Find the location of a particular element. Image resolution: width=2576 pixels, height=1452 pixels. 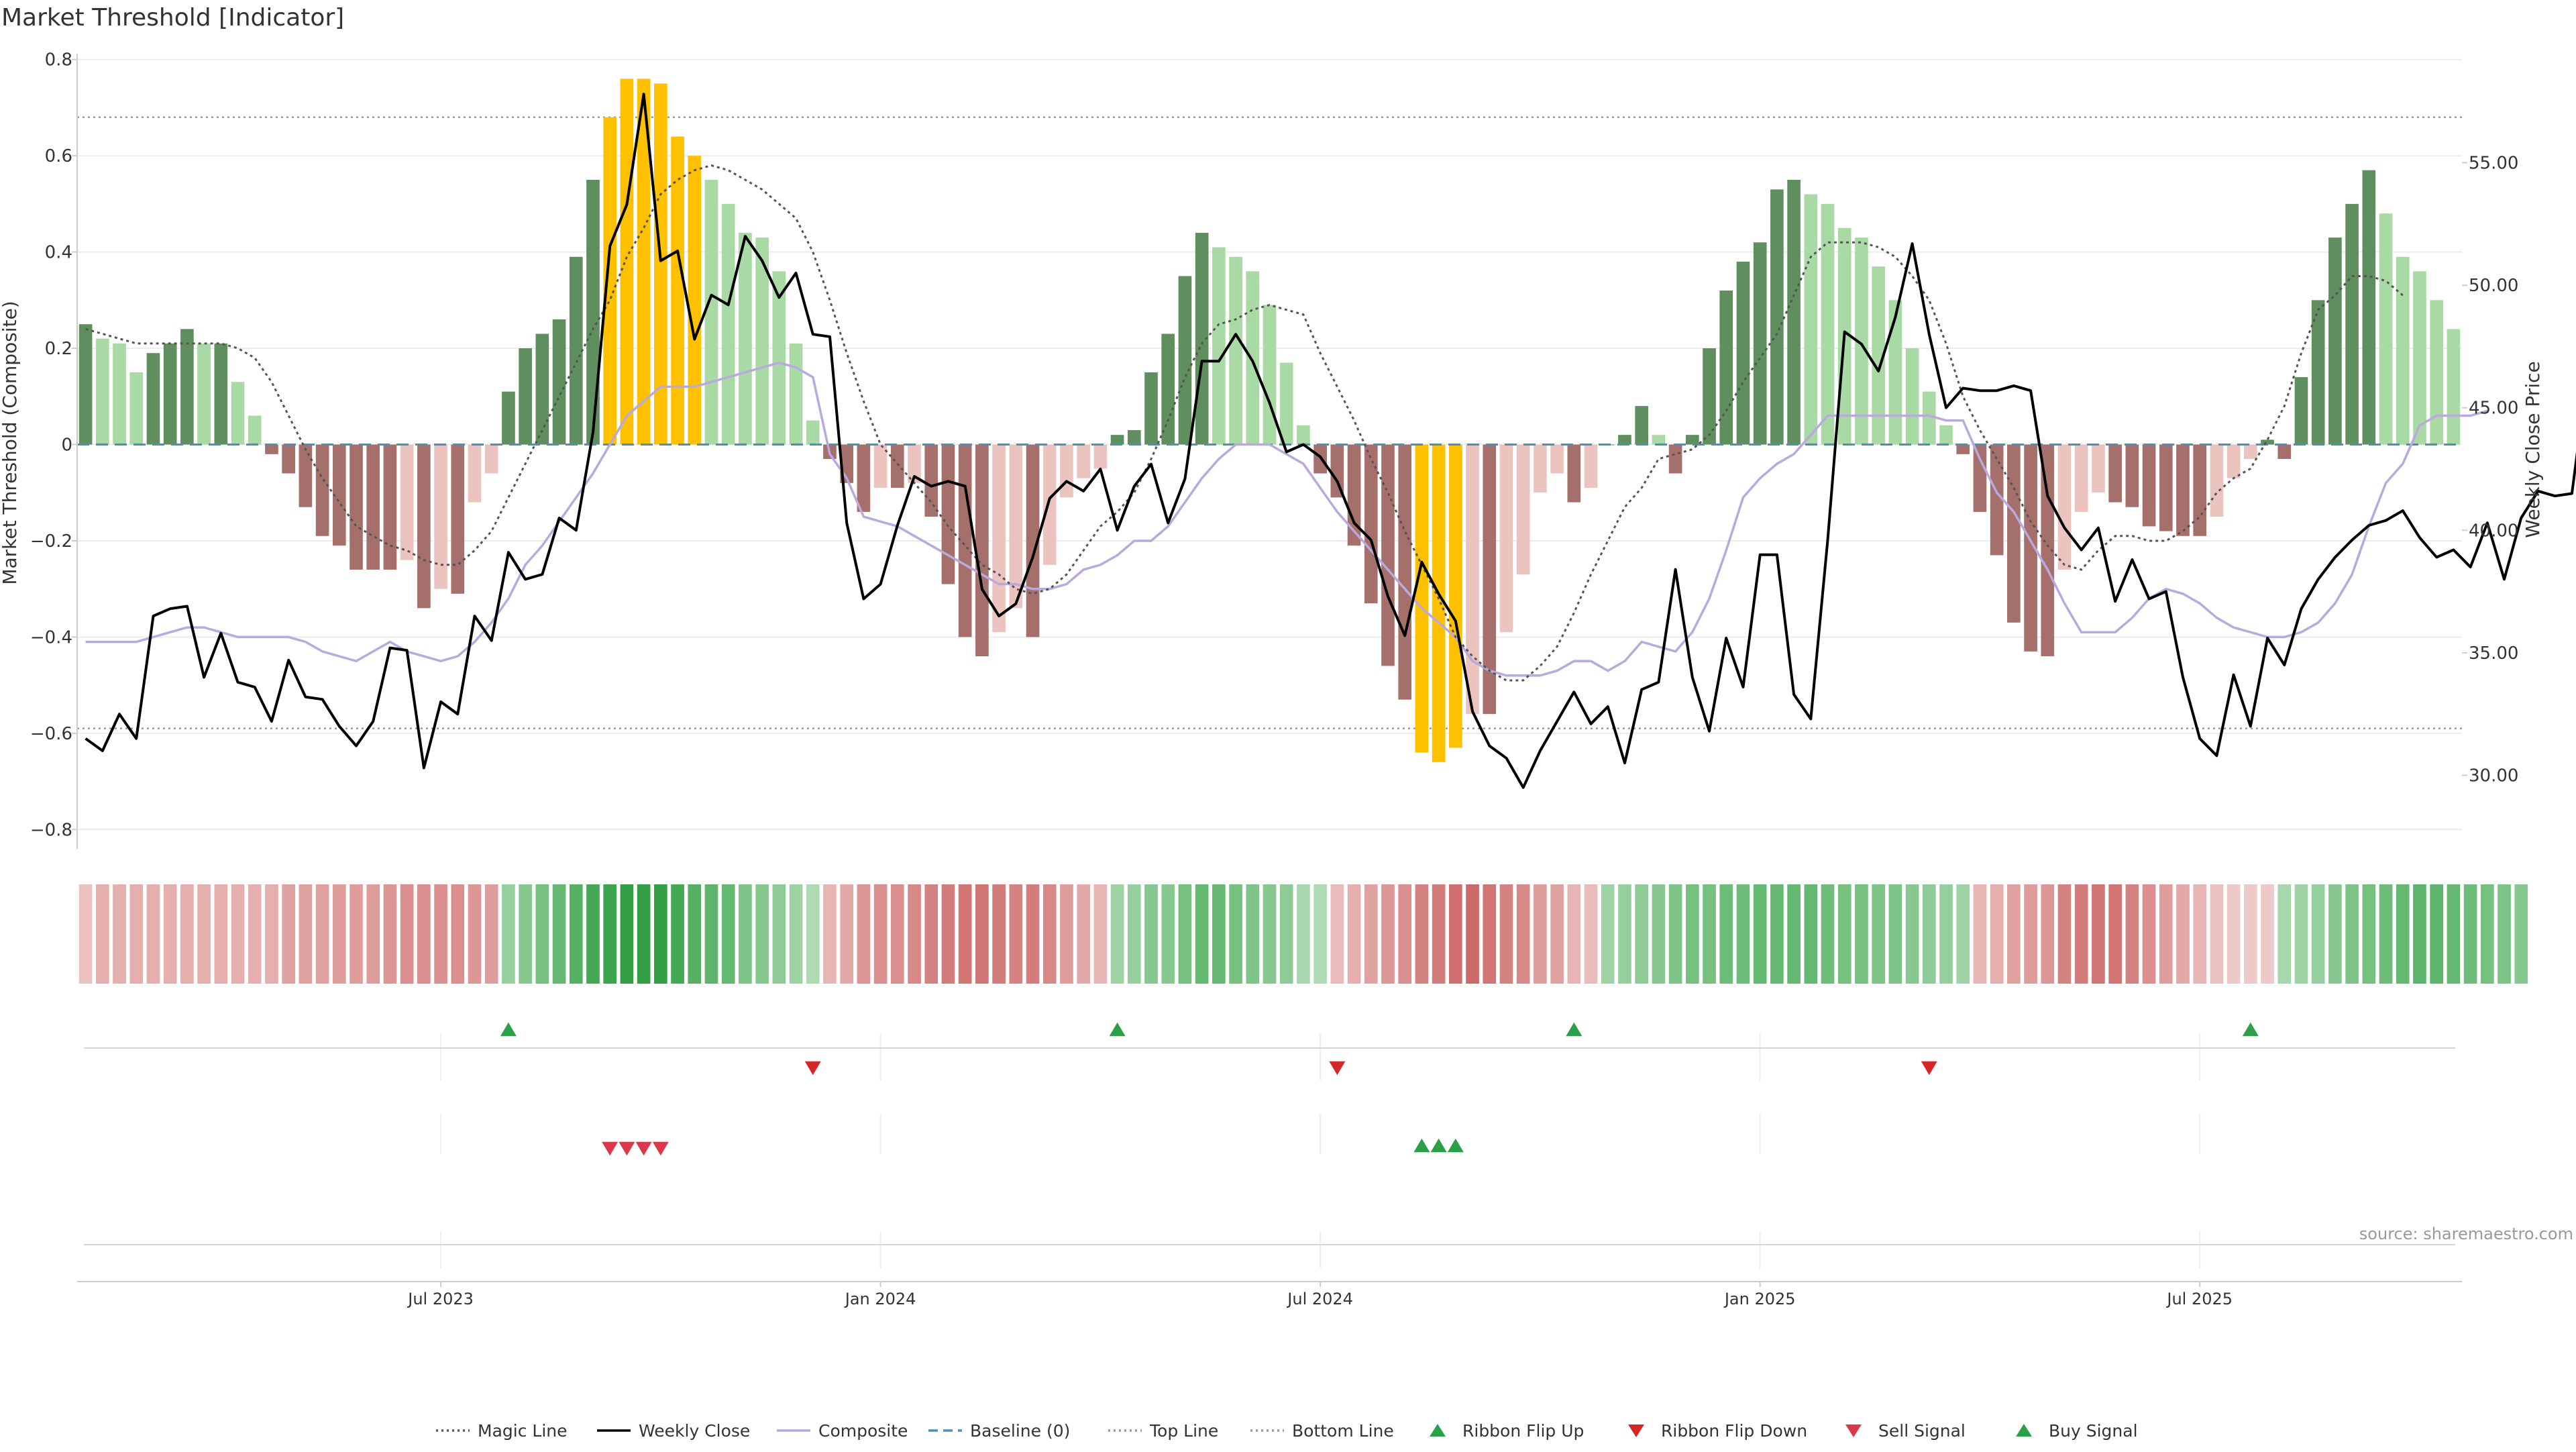

legend-item: Buy Signal is located at coordinates (2077, 1431).